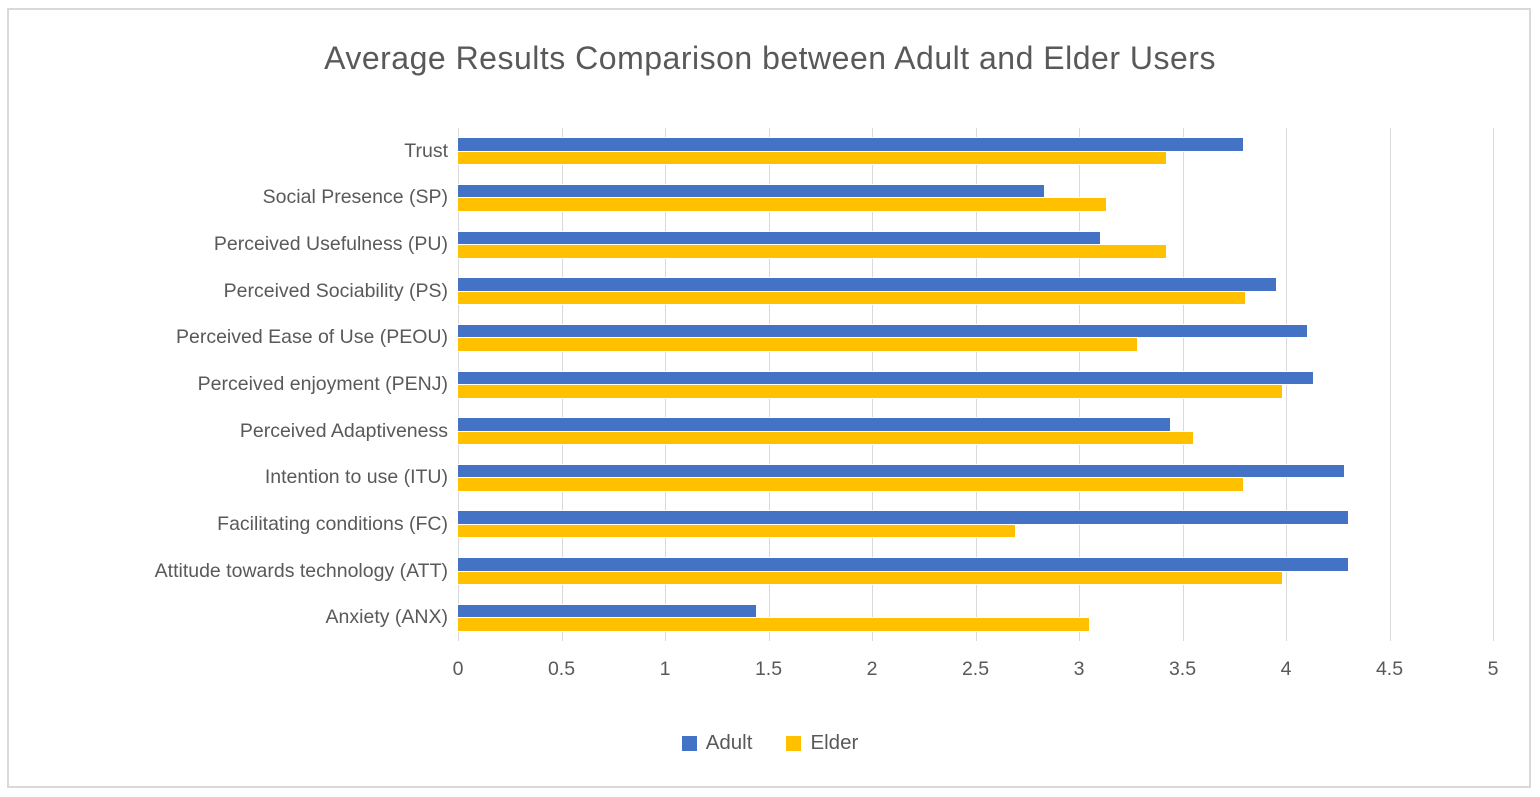  What do you see at coordinates (834, 742) in the screenshot?
I see `legend-label-elder: Elder` at bounding box center [834, 742].